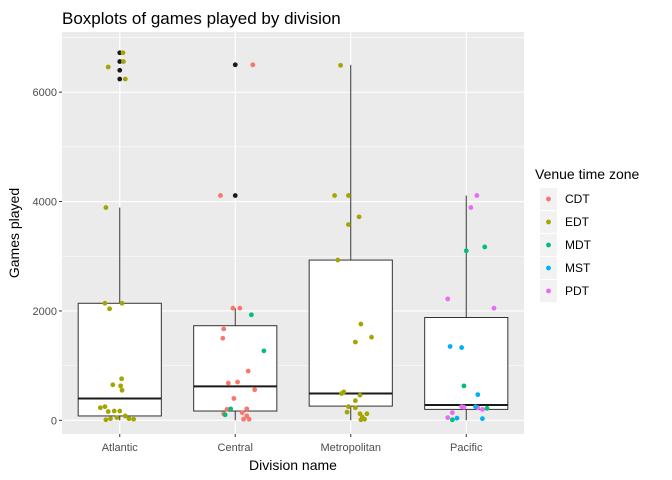  I want to click on legend-title: Venue time zone, so click(587, 174).